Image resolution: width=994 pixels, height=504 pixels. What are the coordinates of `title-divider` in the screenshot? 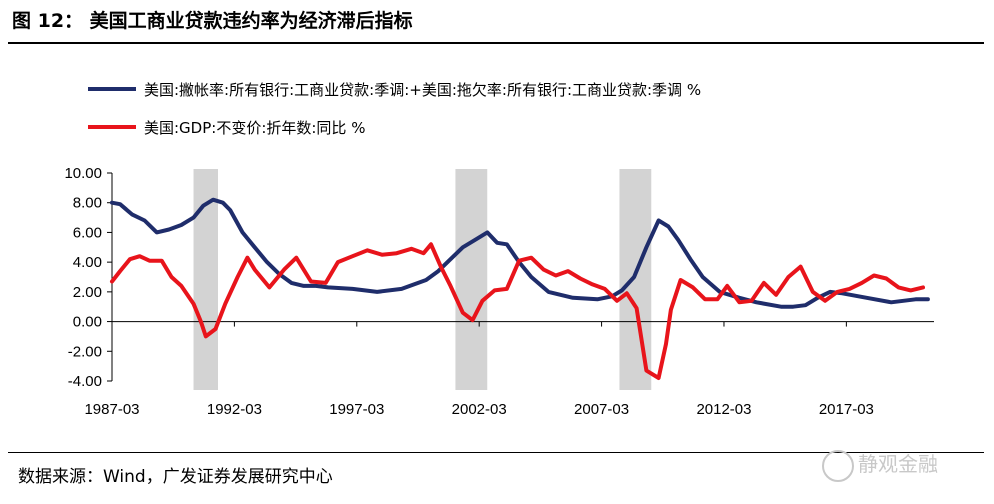 It's located at (496, 43).